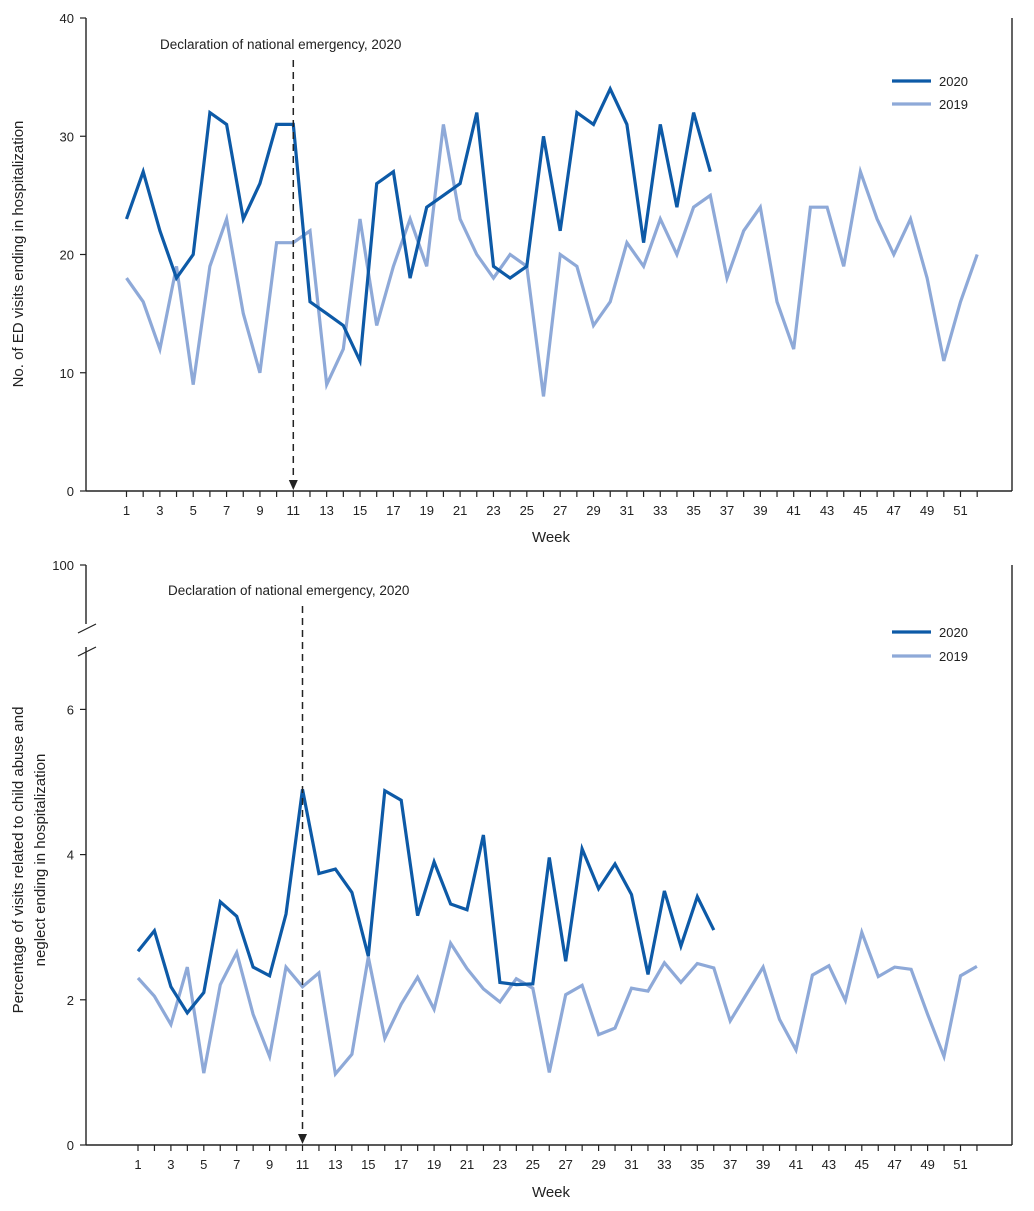 The width and height of the screenshot is (1034, 1211). What do you see at coordinates (360, 510) in the screenshot?
I see `chart1-x-tick-label: 15` at bounding box center [360, 510].